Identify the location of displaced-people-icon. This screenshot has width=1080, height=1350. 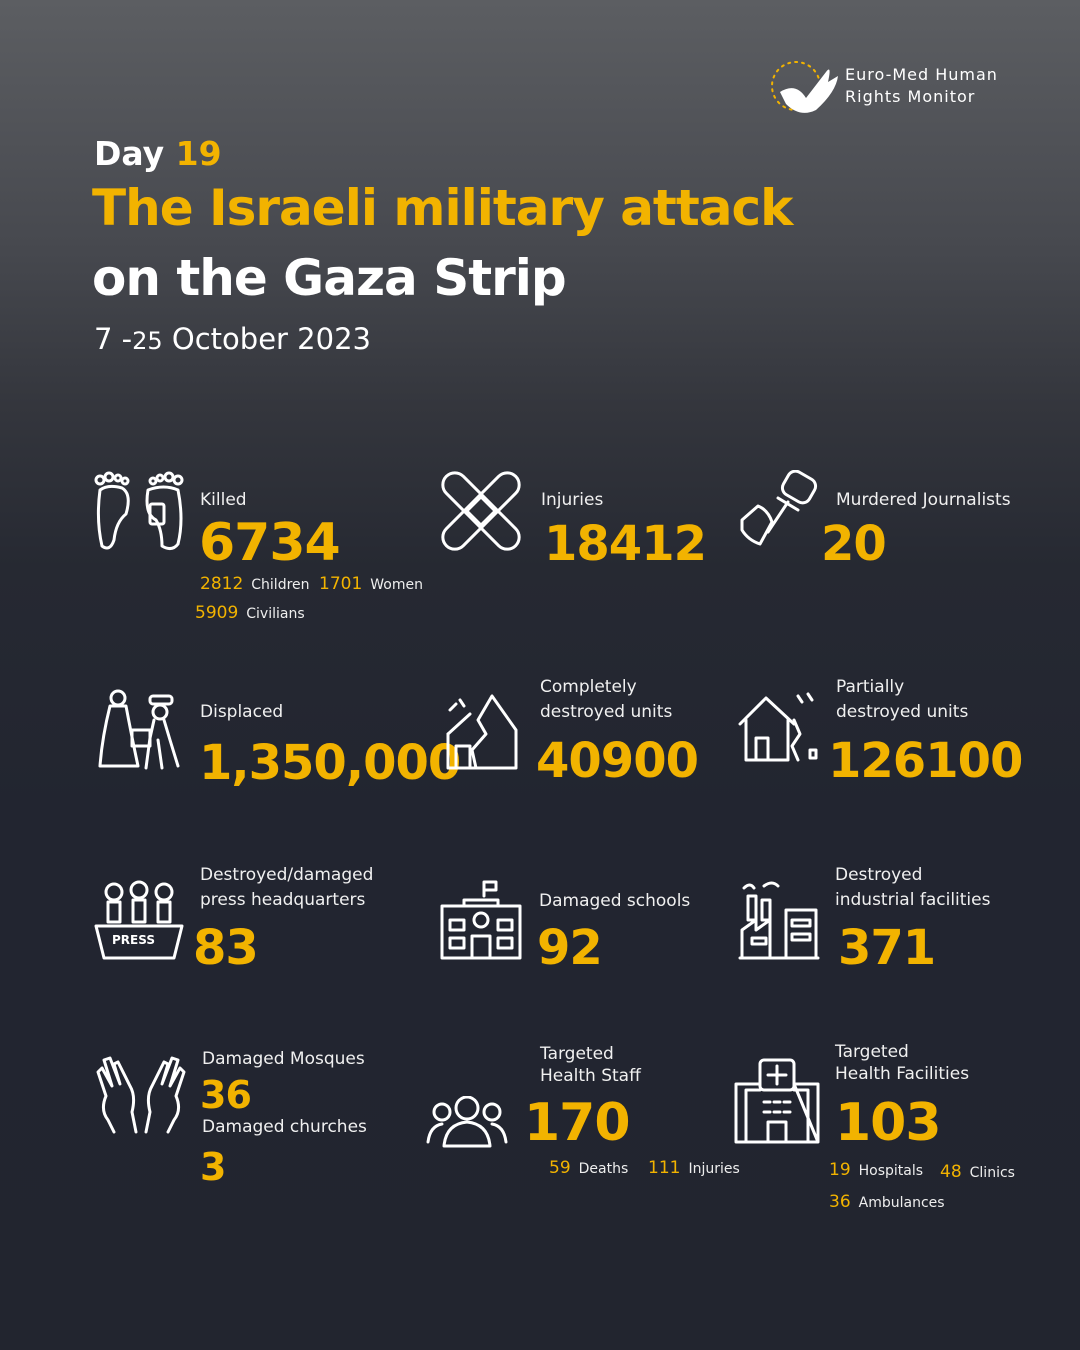
(139, 729).